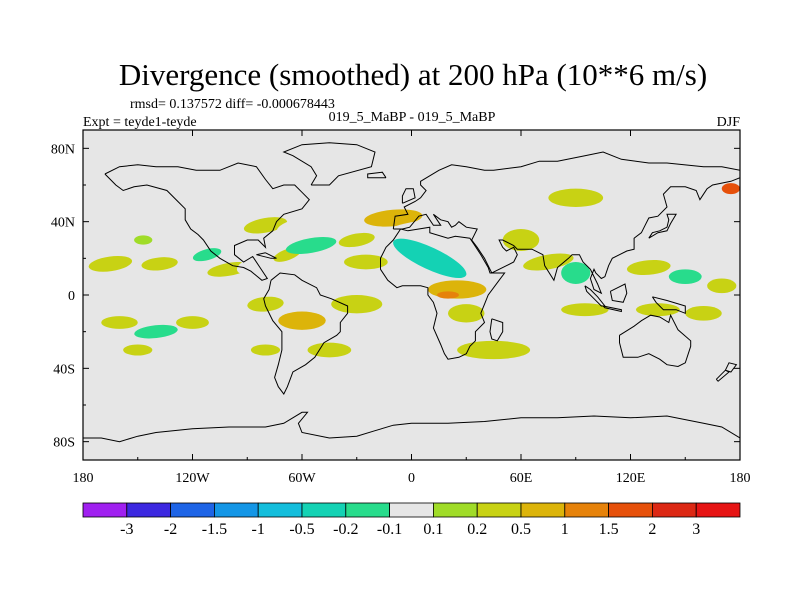  Describe the element at coordinates (64, 369) in the screenshot. I see `y-tick-label-3: 40S` at that location.